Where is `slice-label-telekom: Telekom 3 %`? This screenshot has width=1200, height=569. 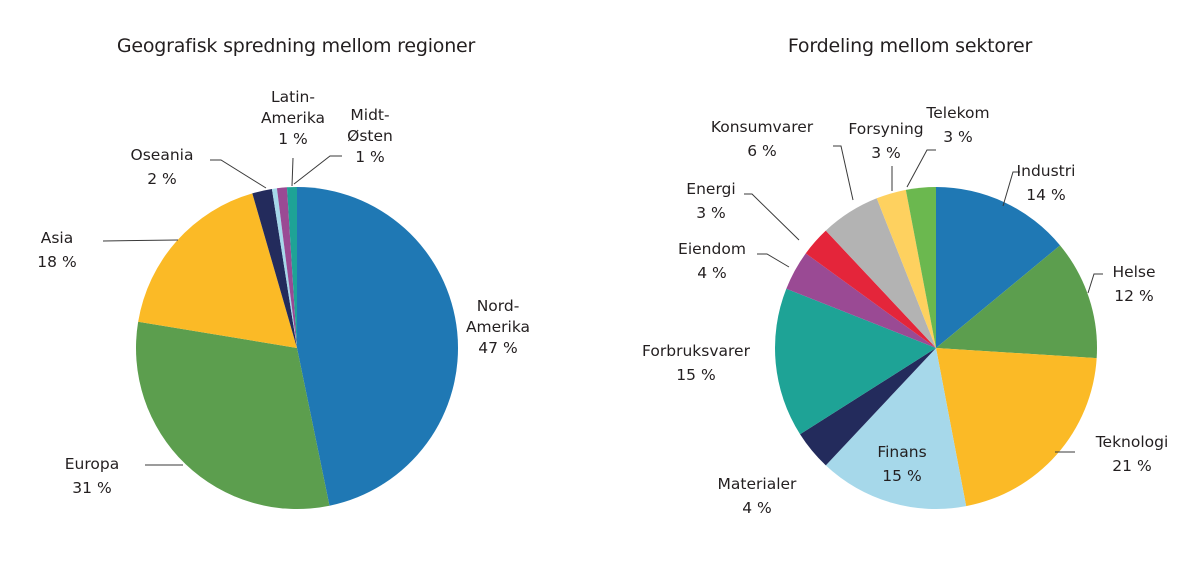
slice-label-telekom: Telekom 3 % is located at coordinates (957, 125).